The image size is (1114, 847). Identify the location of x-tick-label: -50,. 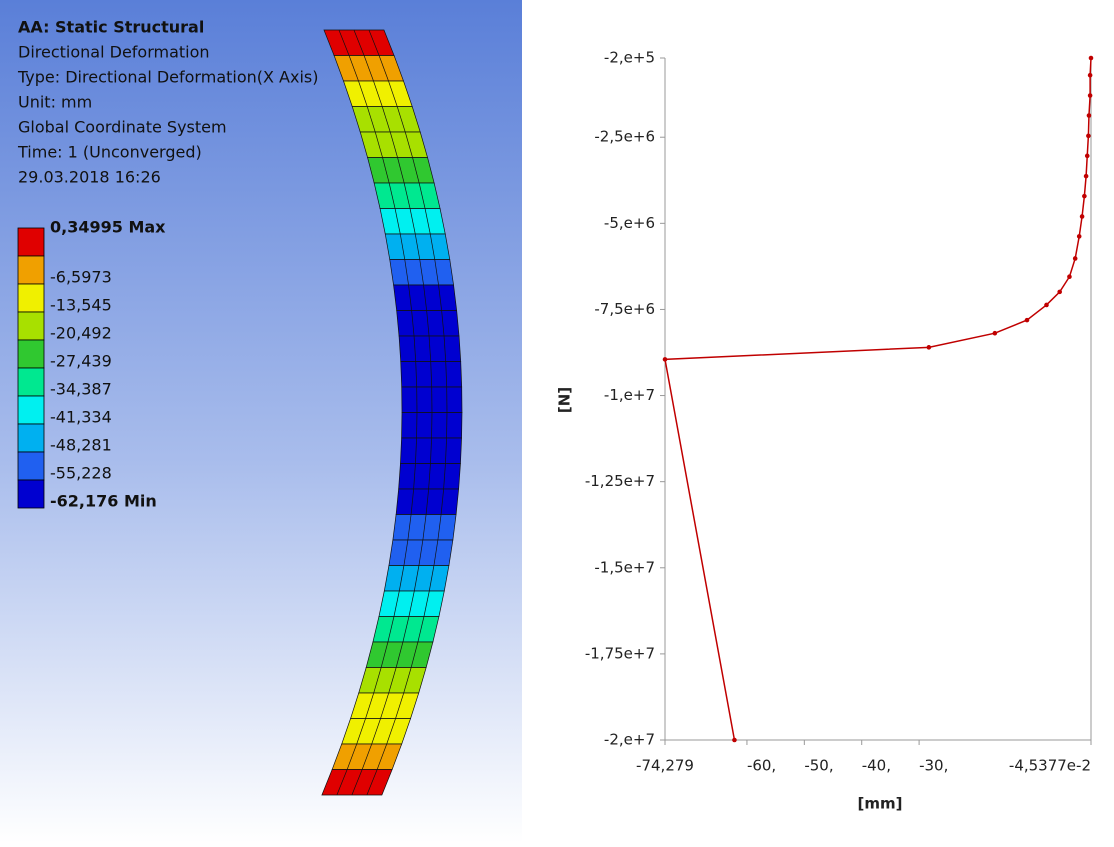
(818, 766).